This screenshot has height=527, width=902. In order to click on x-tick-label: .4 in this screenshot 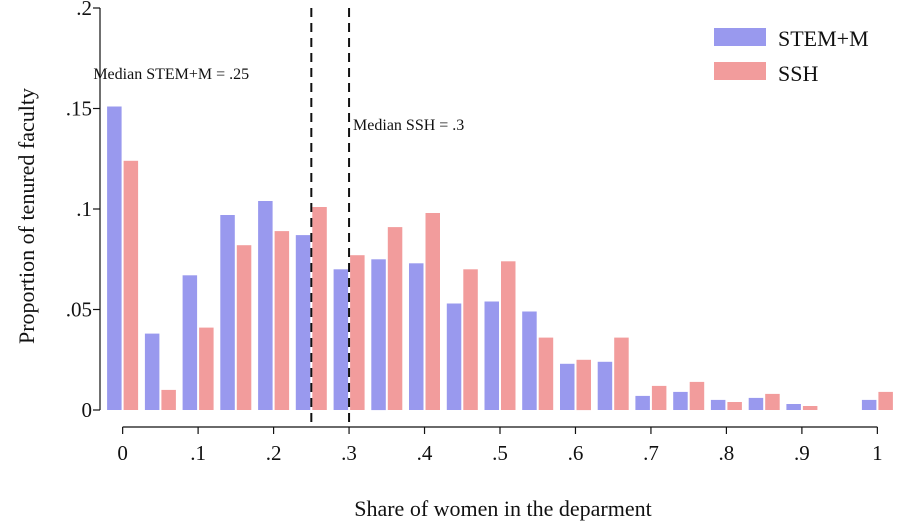, I will do `click(425, 453)`.